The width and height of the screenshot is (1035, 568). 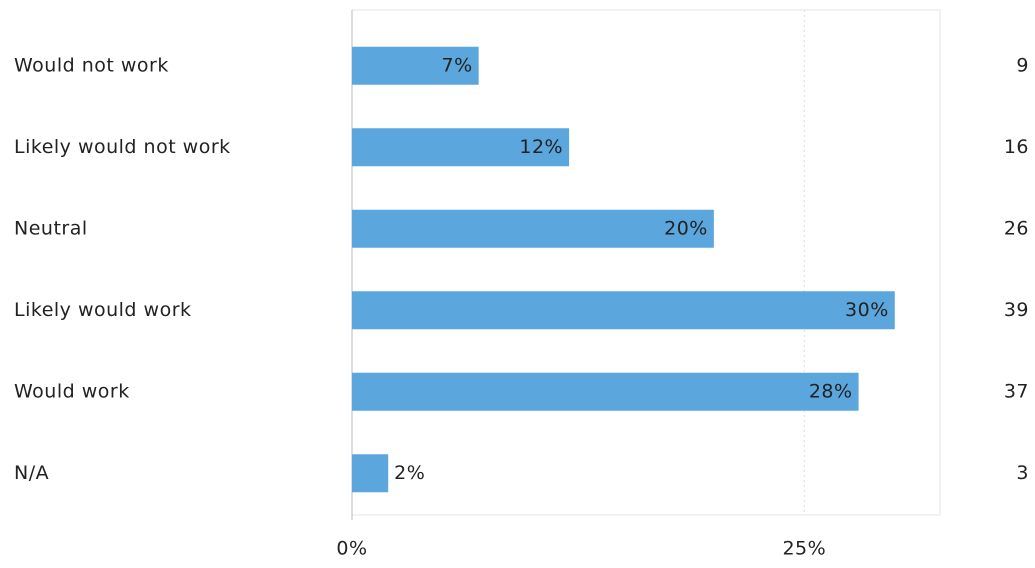 I want to click on category-label: Neutral, so click(x=51, y=228).